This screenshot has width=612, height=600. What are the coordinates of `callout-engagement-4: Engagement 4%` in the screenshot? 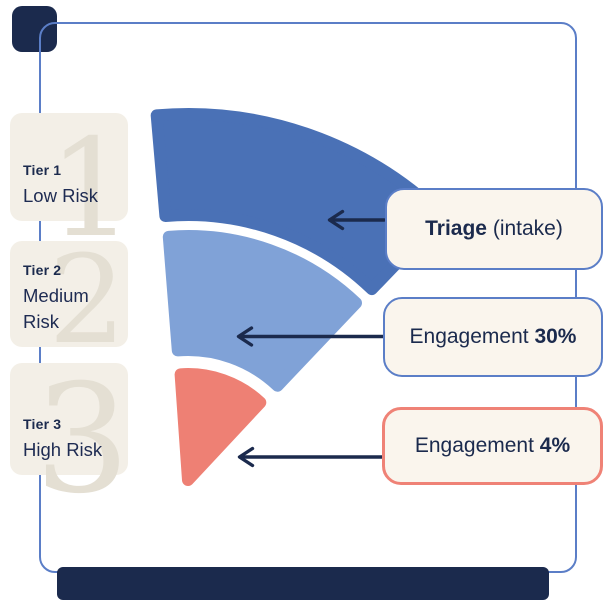 It's located at (492, 446).